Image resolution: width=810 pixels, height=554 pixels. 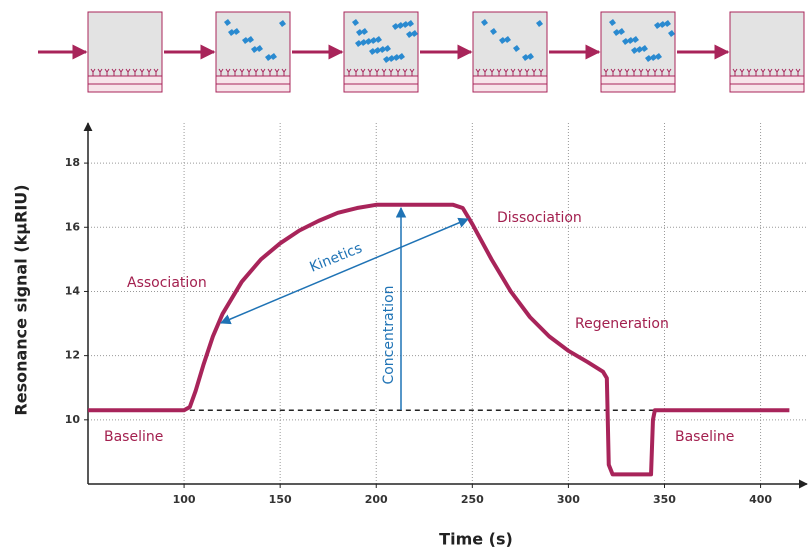 I want to click on x-tick-label: 350, so click(x=664, y=499).